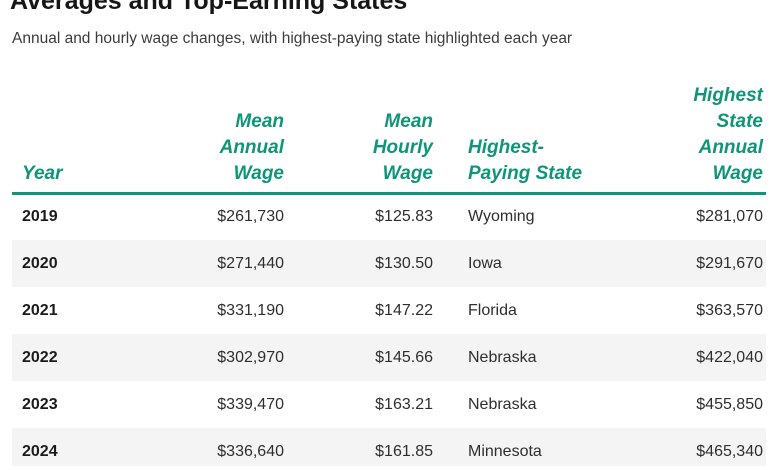 Image resolution: width=780 pixels, height=470 pixels. I want to click on highest-state-annual-wage-cell: $363,570, so click(729, 310).